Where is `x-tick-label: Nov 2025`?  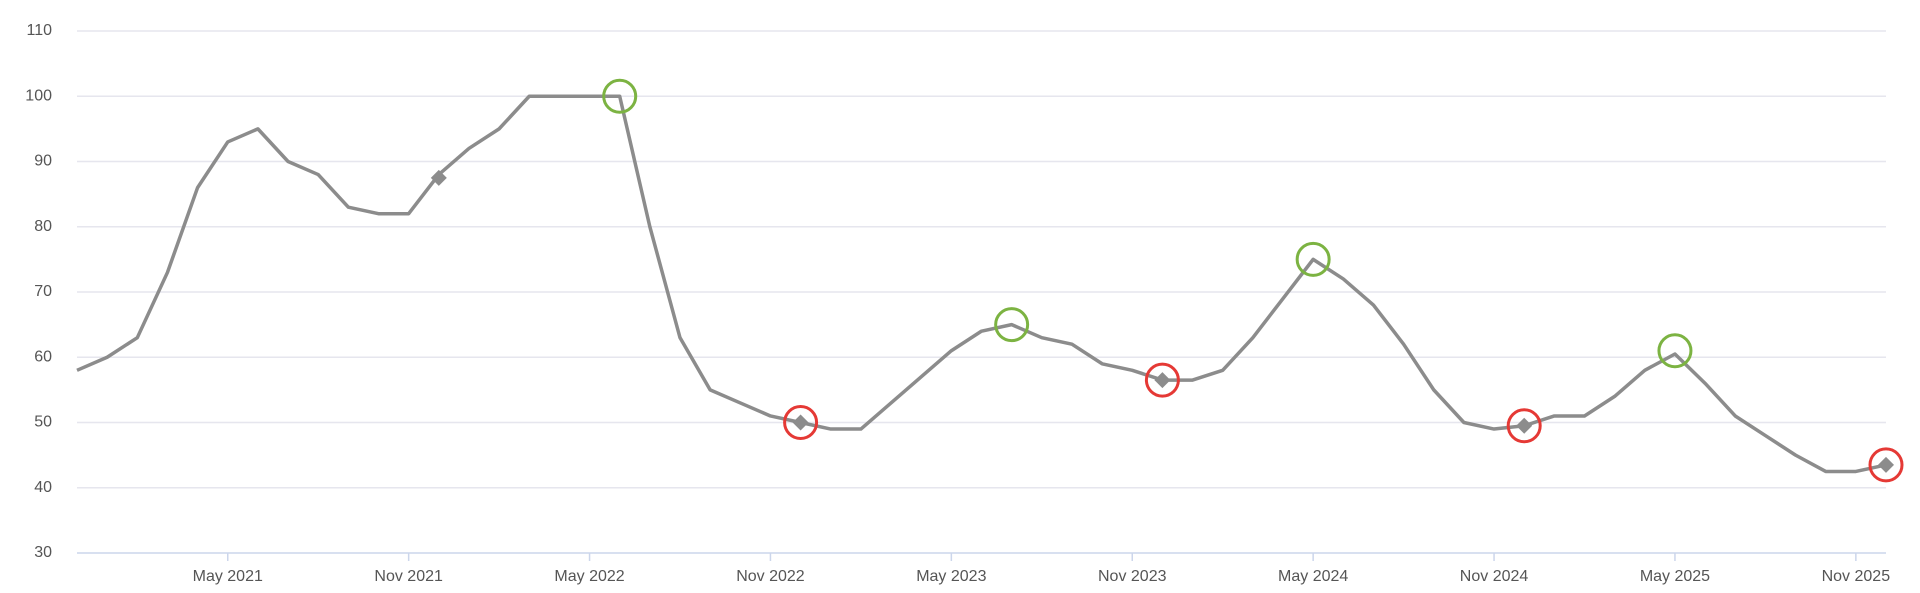
x-tick-label: Nov 2025 is located at coordinates (1856, 576).